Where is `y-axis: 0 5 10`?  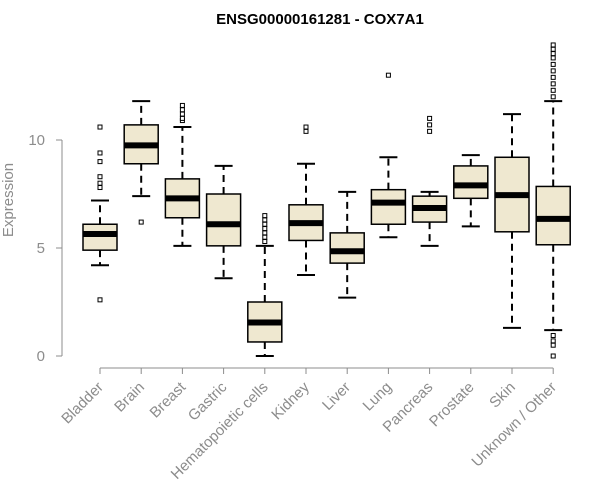
y-axis: 0 5 10 is located at coordinates (45, 248).